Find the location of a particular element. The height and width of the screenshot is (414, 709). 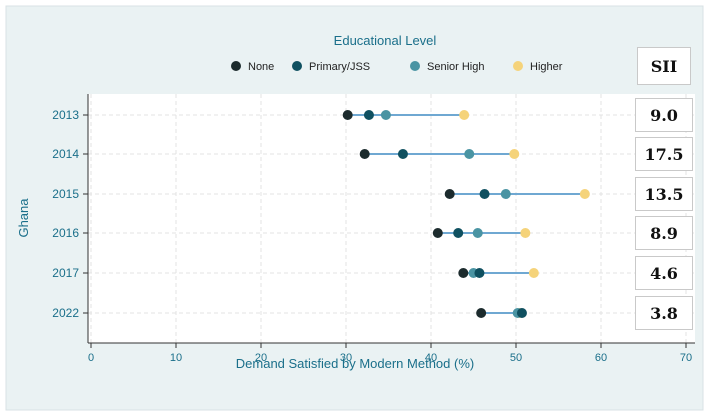

sii-value-2014: 17.5 is located at coordinates (664, 154).